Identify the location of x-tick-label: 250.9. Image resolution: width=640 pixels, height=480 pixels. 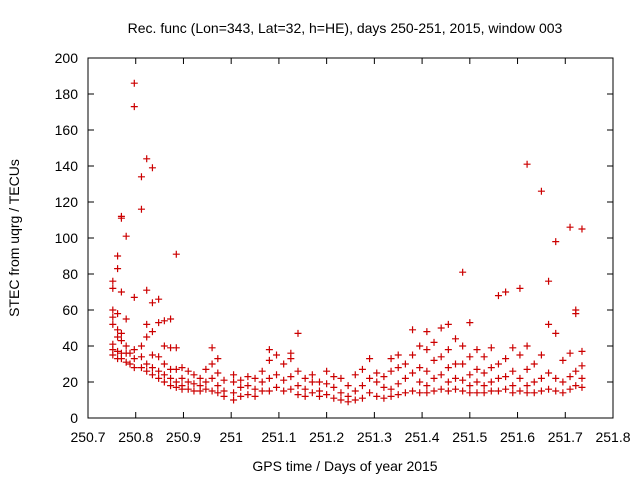
(183, 437).